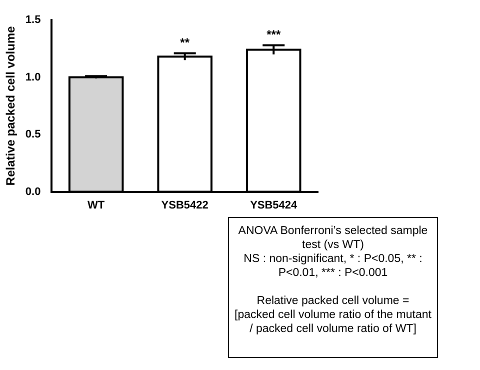  What do you see at coordinates (33, 134) in the screenshot?
I see `y-tick-label: 0.5` at bounding box center [33, 134].